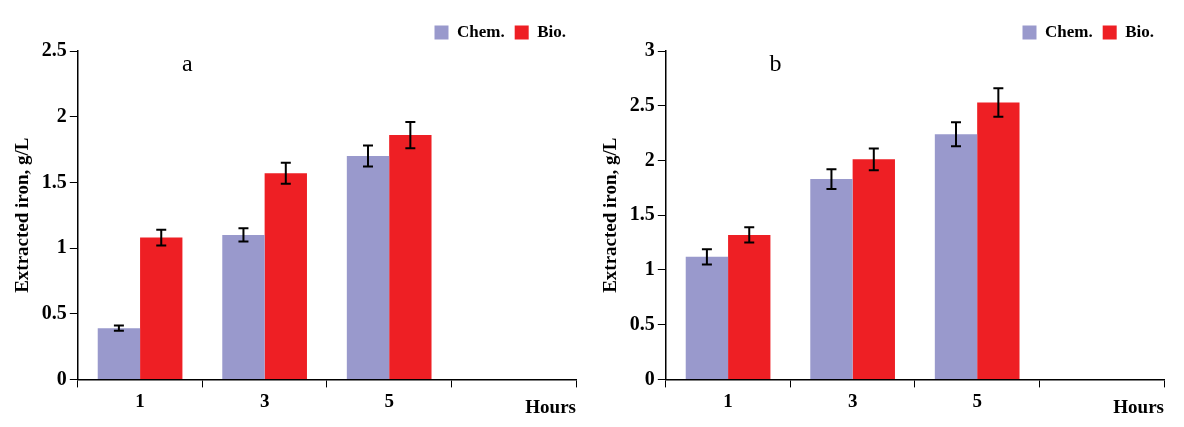  Describe the element at coordinates (188, 63) in the screenshot. I see `annotation: a` at that location.